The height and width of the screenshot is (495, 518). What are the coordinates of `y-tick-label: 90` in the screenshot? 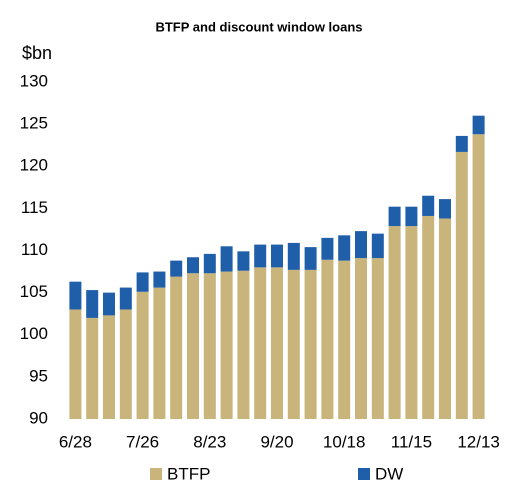 It's located at (38, 417).